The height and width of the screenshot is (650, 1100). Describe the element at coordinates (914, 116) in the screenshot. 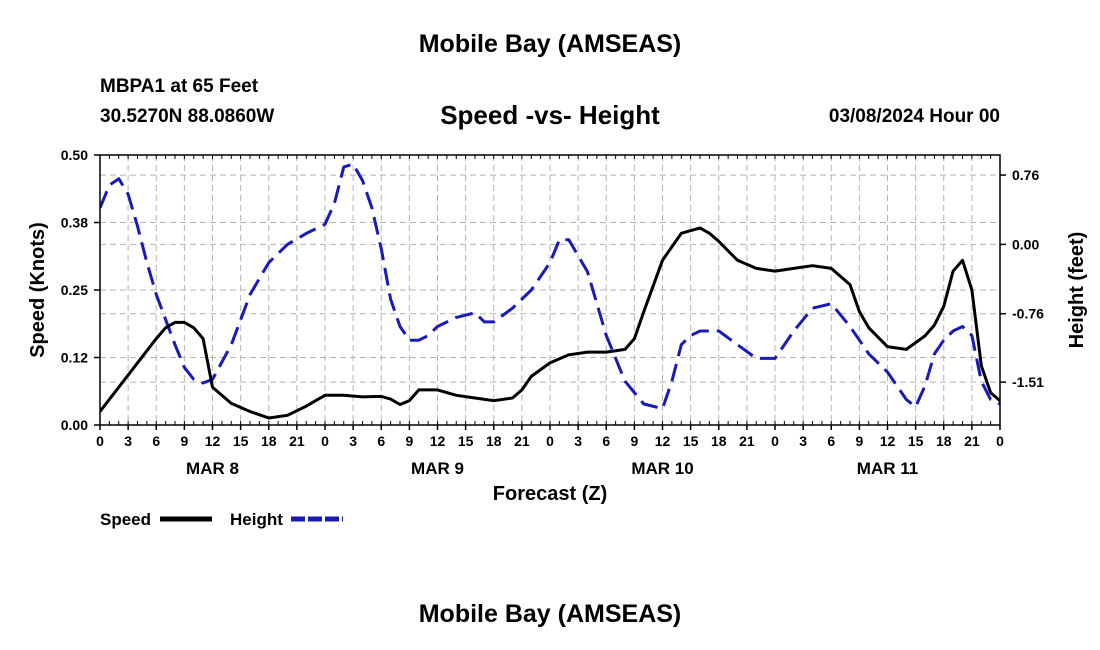

I see `forecast-run-time: 03/08/2024 Hour 00` at that location.